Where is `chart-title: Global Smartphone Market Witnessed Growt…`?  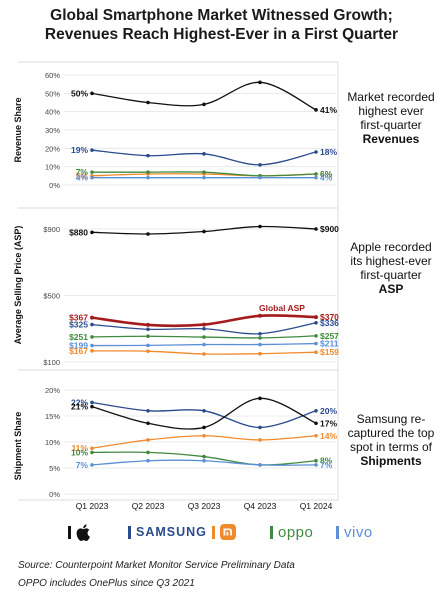 chart-title: Global Smartphone Market Witnessed Growt… is located at coordinates (221, 25).